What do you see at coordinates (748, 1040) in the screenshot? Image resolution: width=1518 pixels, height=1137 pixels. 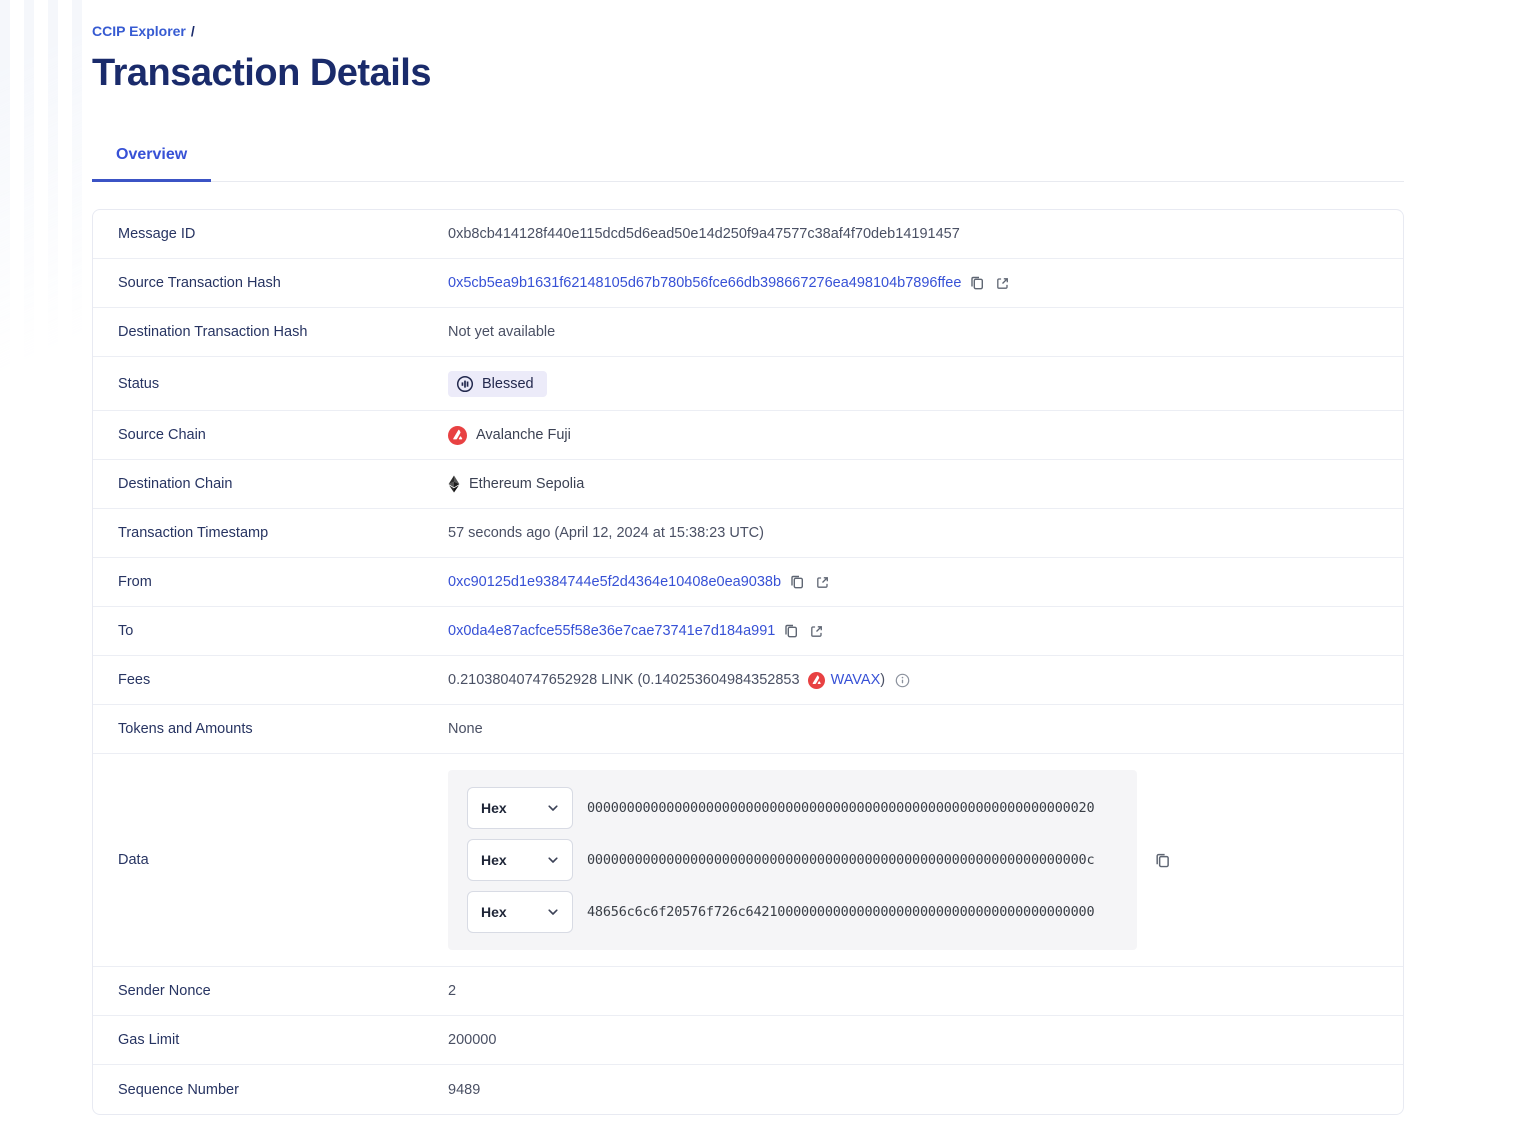 I see `table-row-gas-limit: Gas Limit 200000` at bounding box center [748, 1040].